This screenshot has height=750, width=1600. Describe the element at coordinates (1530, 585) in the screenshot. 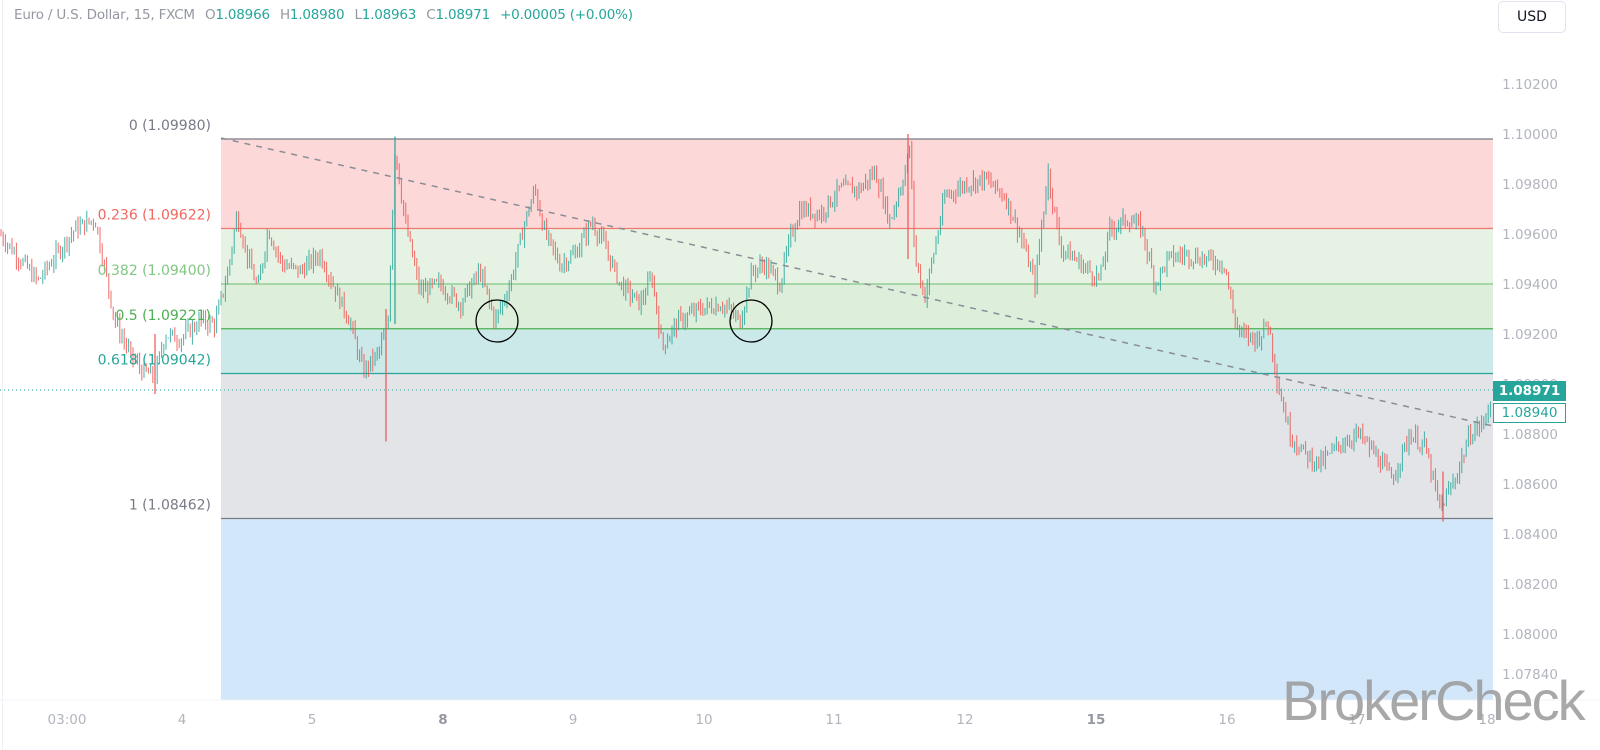

I see `price-tick-label: 1.08200` at that location.